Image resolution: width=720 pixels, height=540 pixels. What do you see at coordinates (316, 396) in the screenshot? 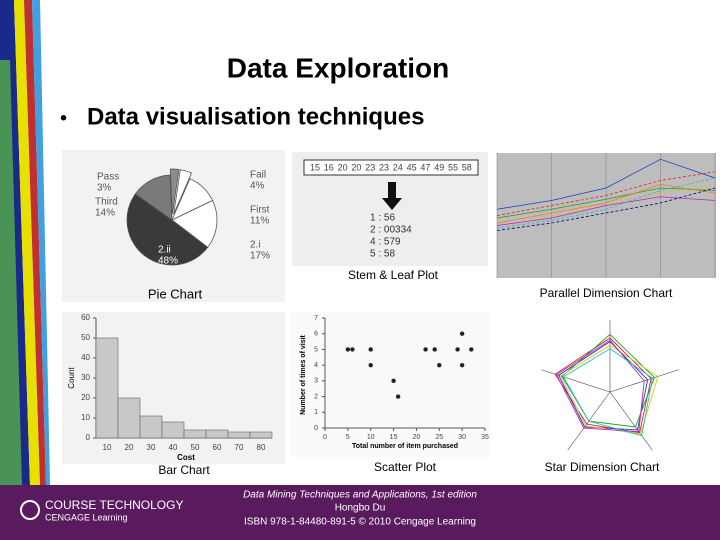
I see `y-tick-label: 2` at bounding box center [316, 396].